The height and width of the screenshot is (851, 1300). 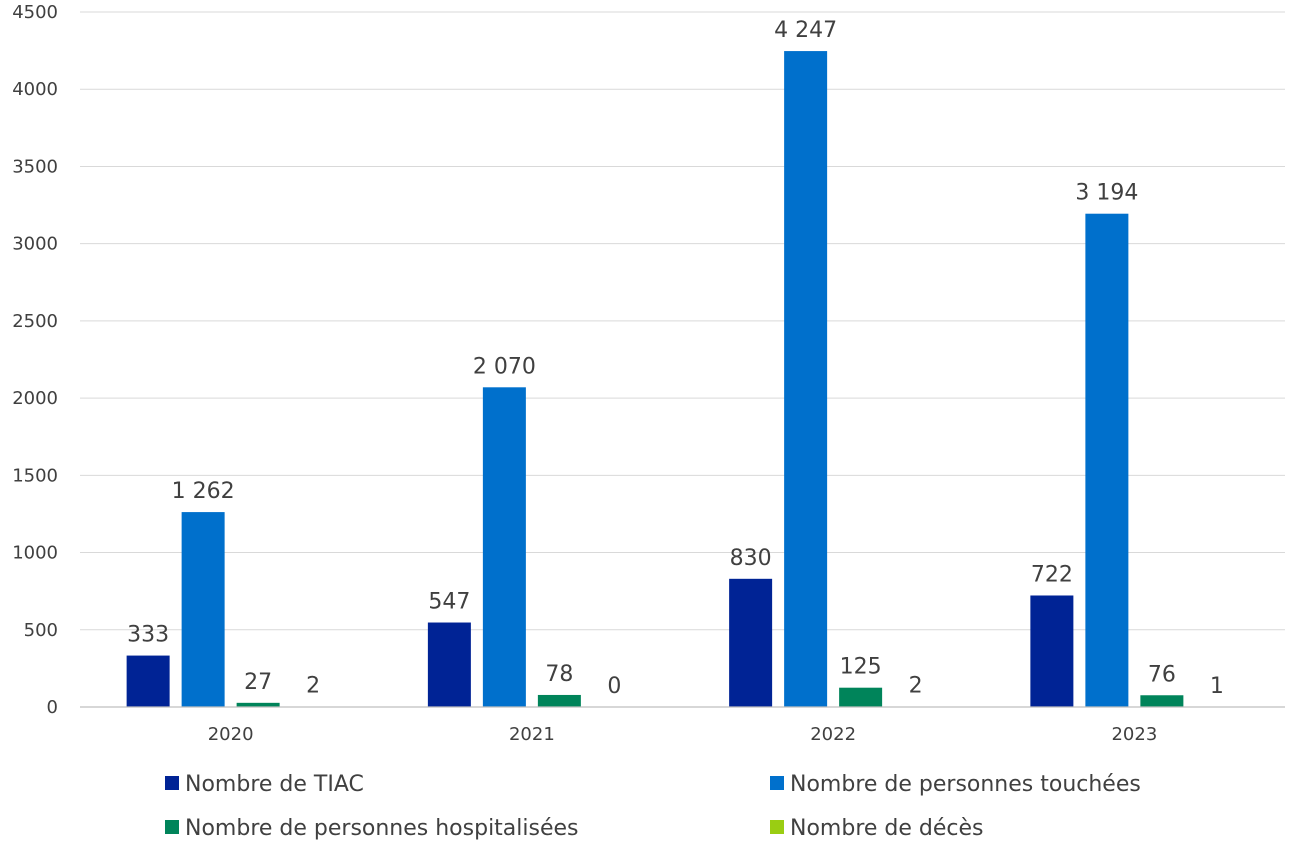 What do you see at coordinates (614, 686) in the screenshot?
I see `data-label: 0` at bounding box center [614, 686].